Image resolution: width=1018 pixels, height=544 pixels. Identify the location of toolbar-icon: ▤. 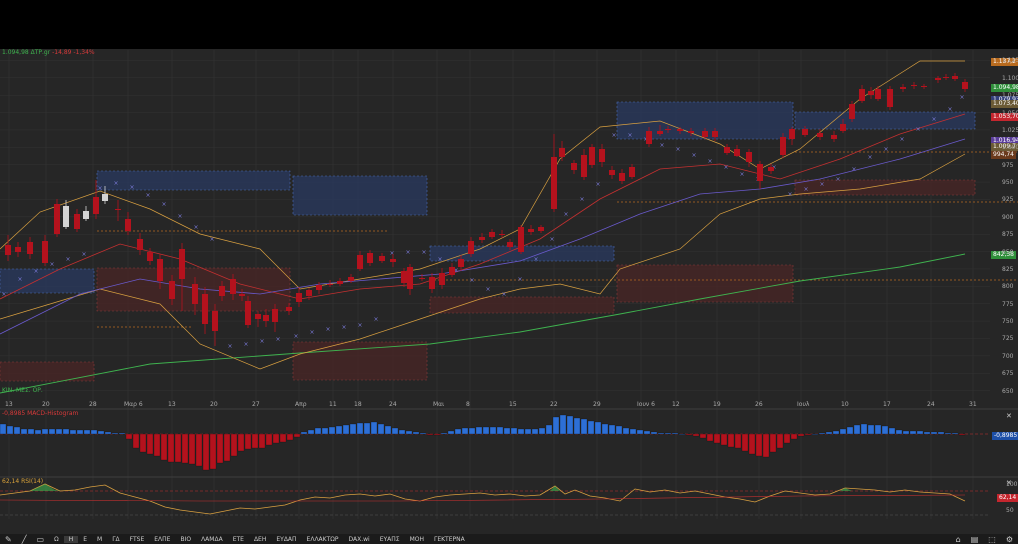
(974, 539).